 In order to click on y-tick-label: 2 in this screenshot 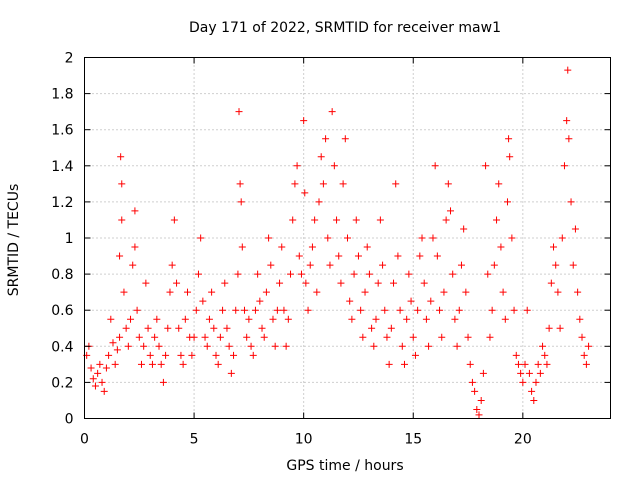, I will do `click(69, 59)`.